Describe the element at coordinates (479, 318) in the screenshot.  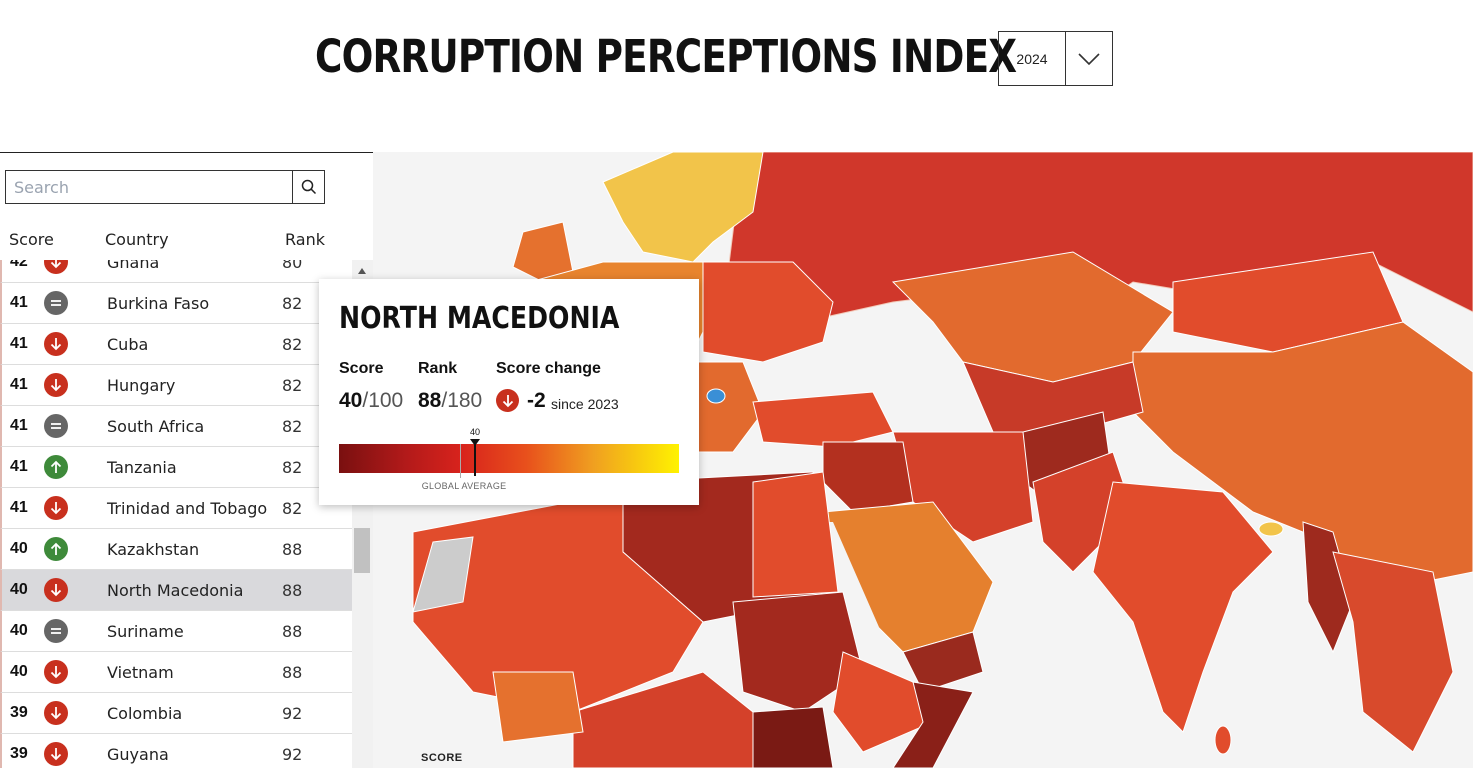
I see `tooltip-country-name: NORTH MACEDONIA` at that location.